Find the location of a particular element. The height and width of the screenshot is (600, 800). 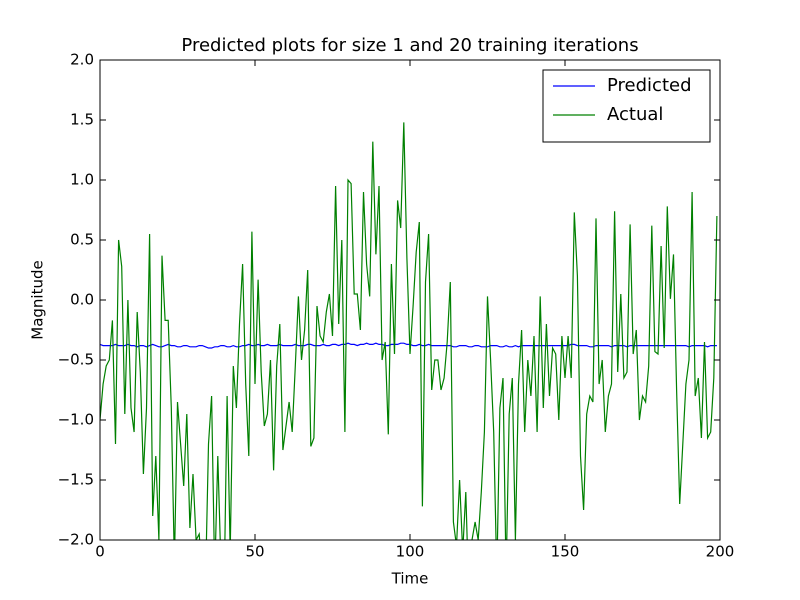

legend-box is located at coordinates (626, 106).